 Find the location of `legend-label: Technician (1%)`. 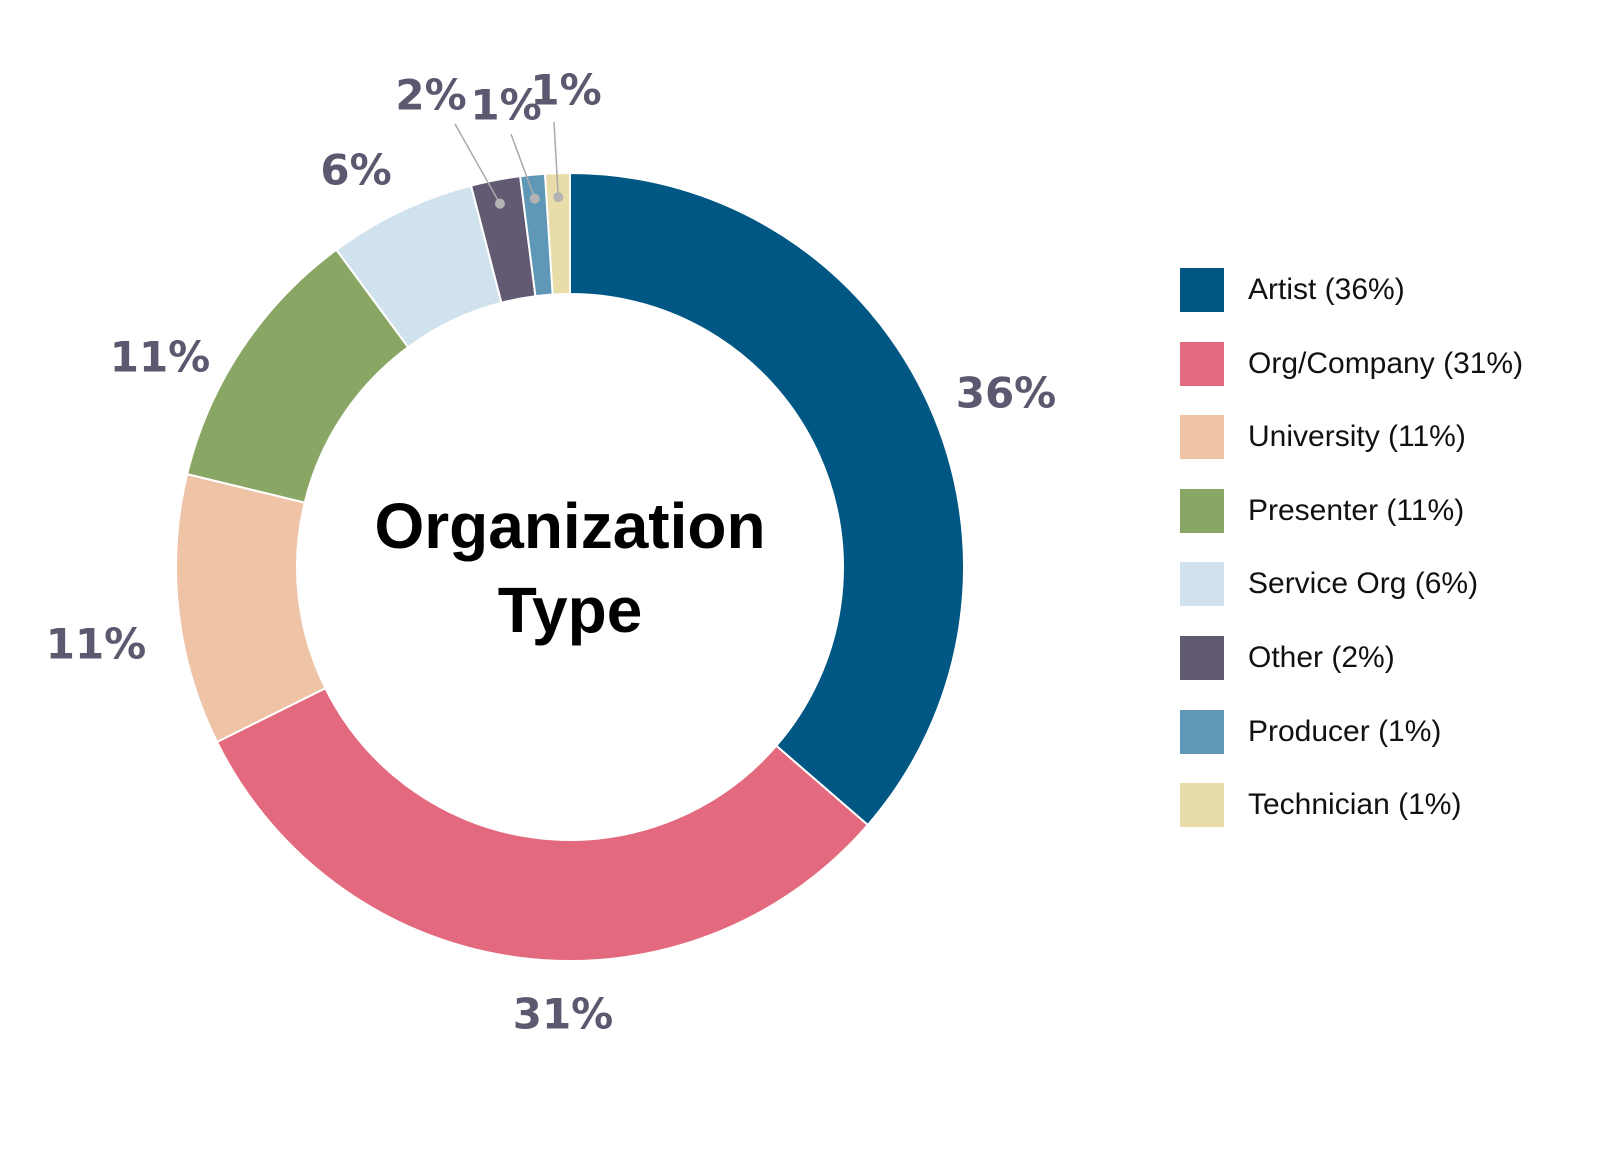

legend-label: Technician (1%) is located at coordinates (1355, 805).